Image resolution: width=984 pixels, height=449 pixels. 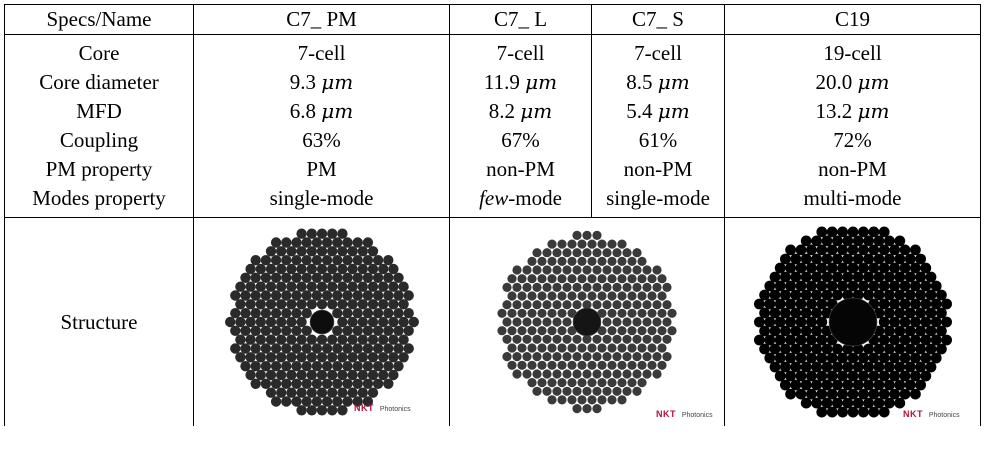 What do you see at coordinates (834, 111) in the screenshot?
I see `value-number: 13.2` at bounding box center [834, 111].